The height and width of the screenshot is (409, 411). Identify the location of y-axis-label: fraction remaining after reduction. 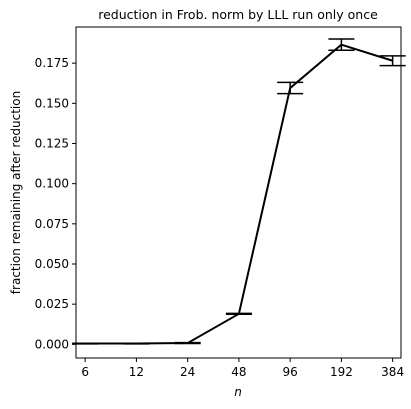
(16, 192).